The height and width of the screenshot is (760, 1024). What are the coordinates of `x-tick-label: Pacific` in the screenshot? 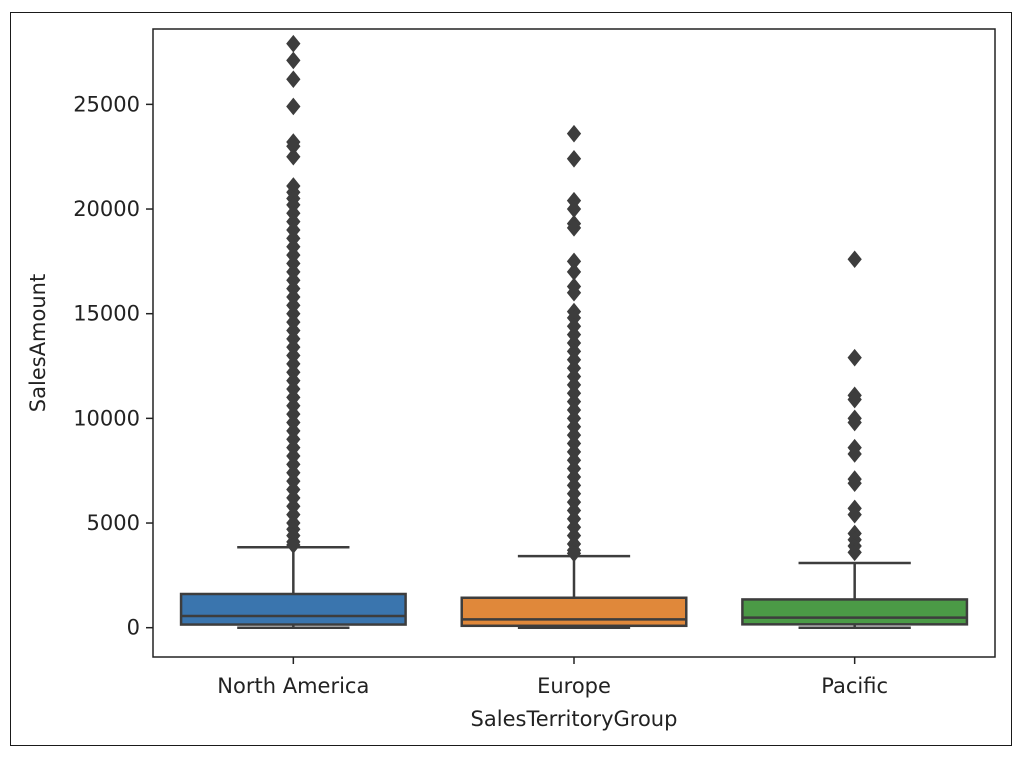 It's located at (854, 686).